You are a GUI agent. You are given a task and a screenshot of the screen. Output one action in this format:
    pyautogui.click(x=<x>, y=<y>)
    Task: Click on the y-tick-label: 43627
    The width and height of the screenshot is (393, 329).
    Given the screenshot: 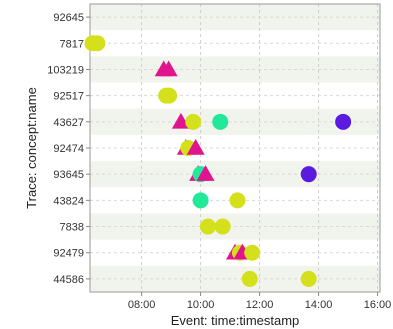 What is the action you would take?
    pyautogui.click(x=68, y=123)
    